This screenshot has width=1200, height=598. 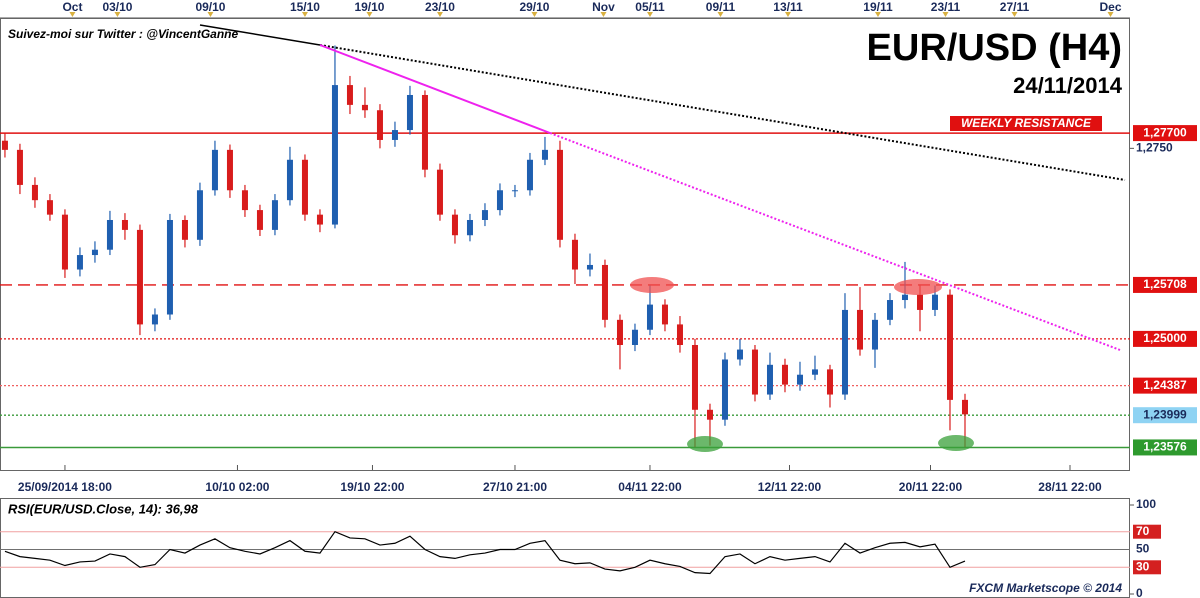 I want to click on top-tick-label: 09/11, so click(x=721, y=7).